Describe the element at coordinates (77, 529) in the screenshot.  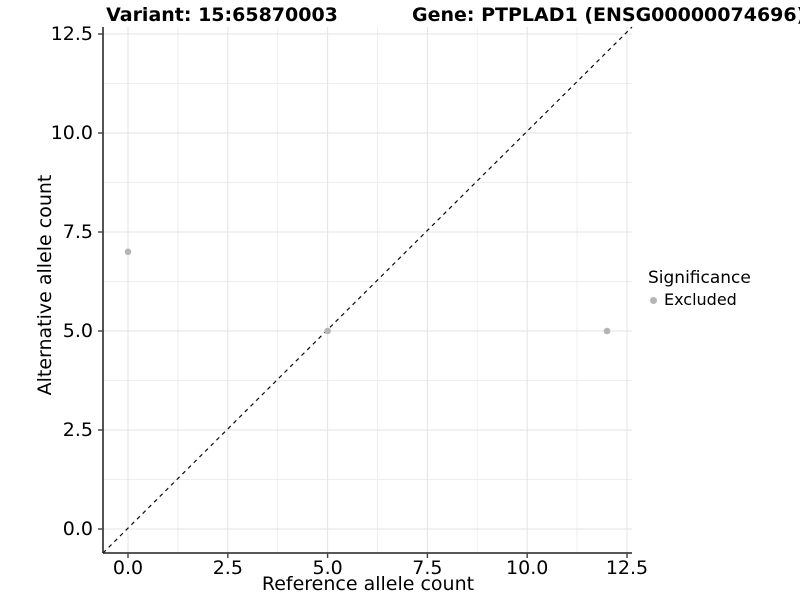
I see `y-tick-label: 0.0` at that location.